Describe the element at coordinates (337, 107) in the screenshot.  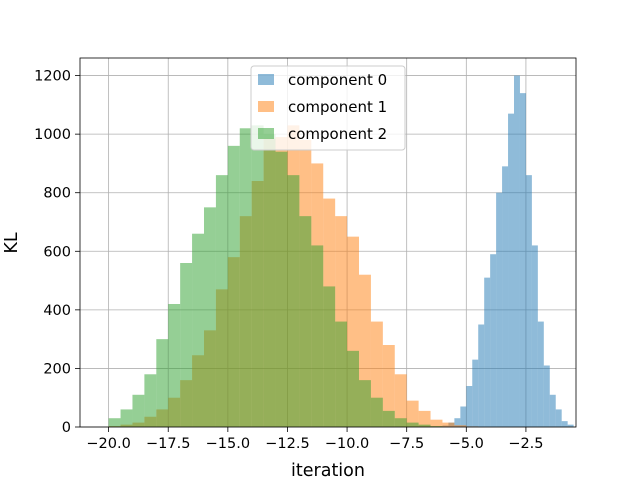
I see `legend-label-component-1: component 1` at that location.